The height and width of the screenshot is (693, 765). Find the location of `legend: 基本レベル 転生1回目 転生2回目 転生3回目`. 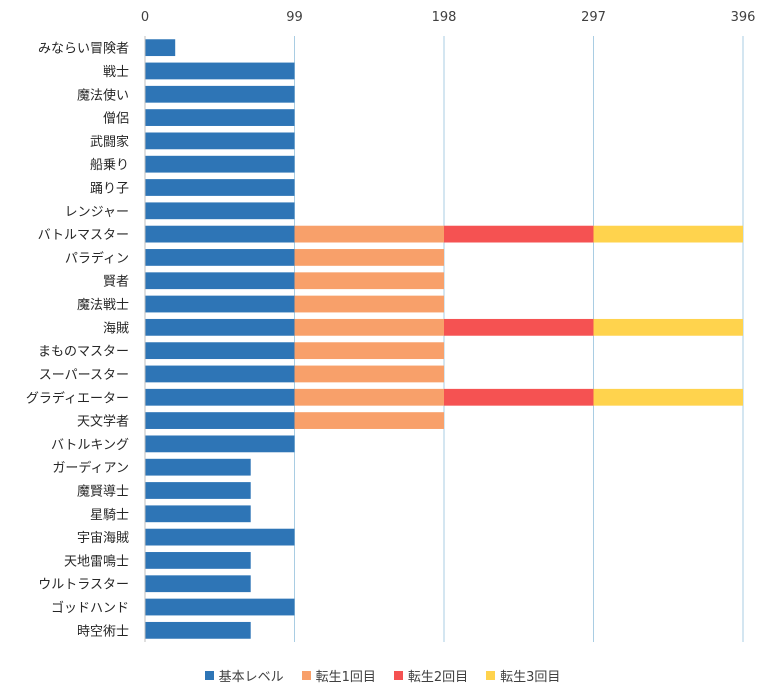

legend: 基本レベル 転生1回目 転生2回目 転生3回目 is located at coordinates (382, 675).